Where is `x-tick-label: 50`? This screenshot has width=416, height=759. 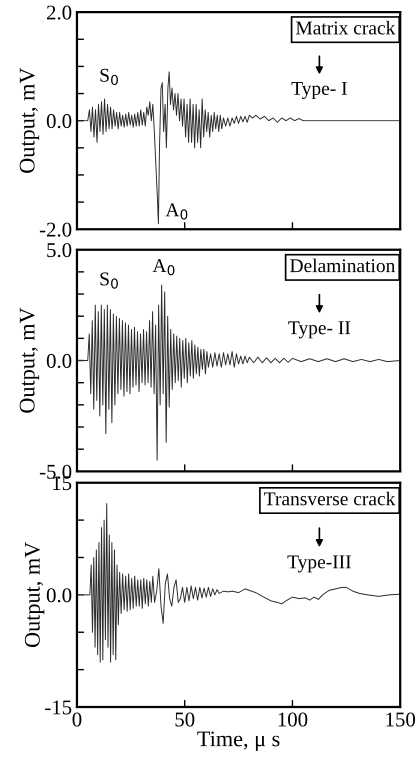
x-tick-label: 50 is located at coordinates (185, 719).